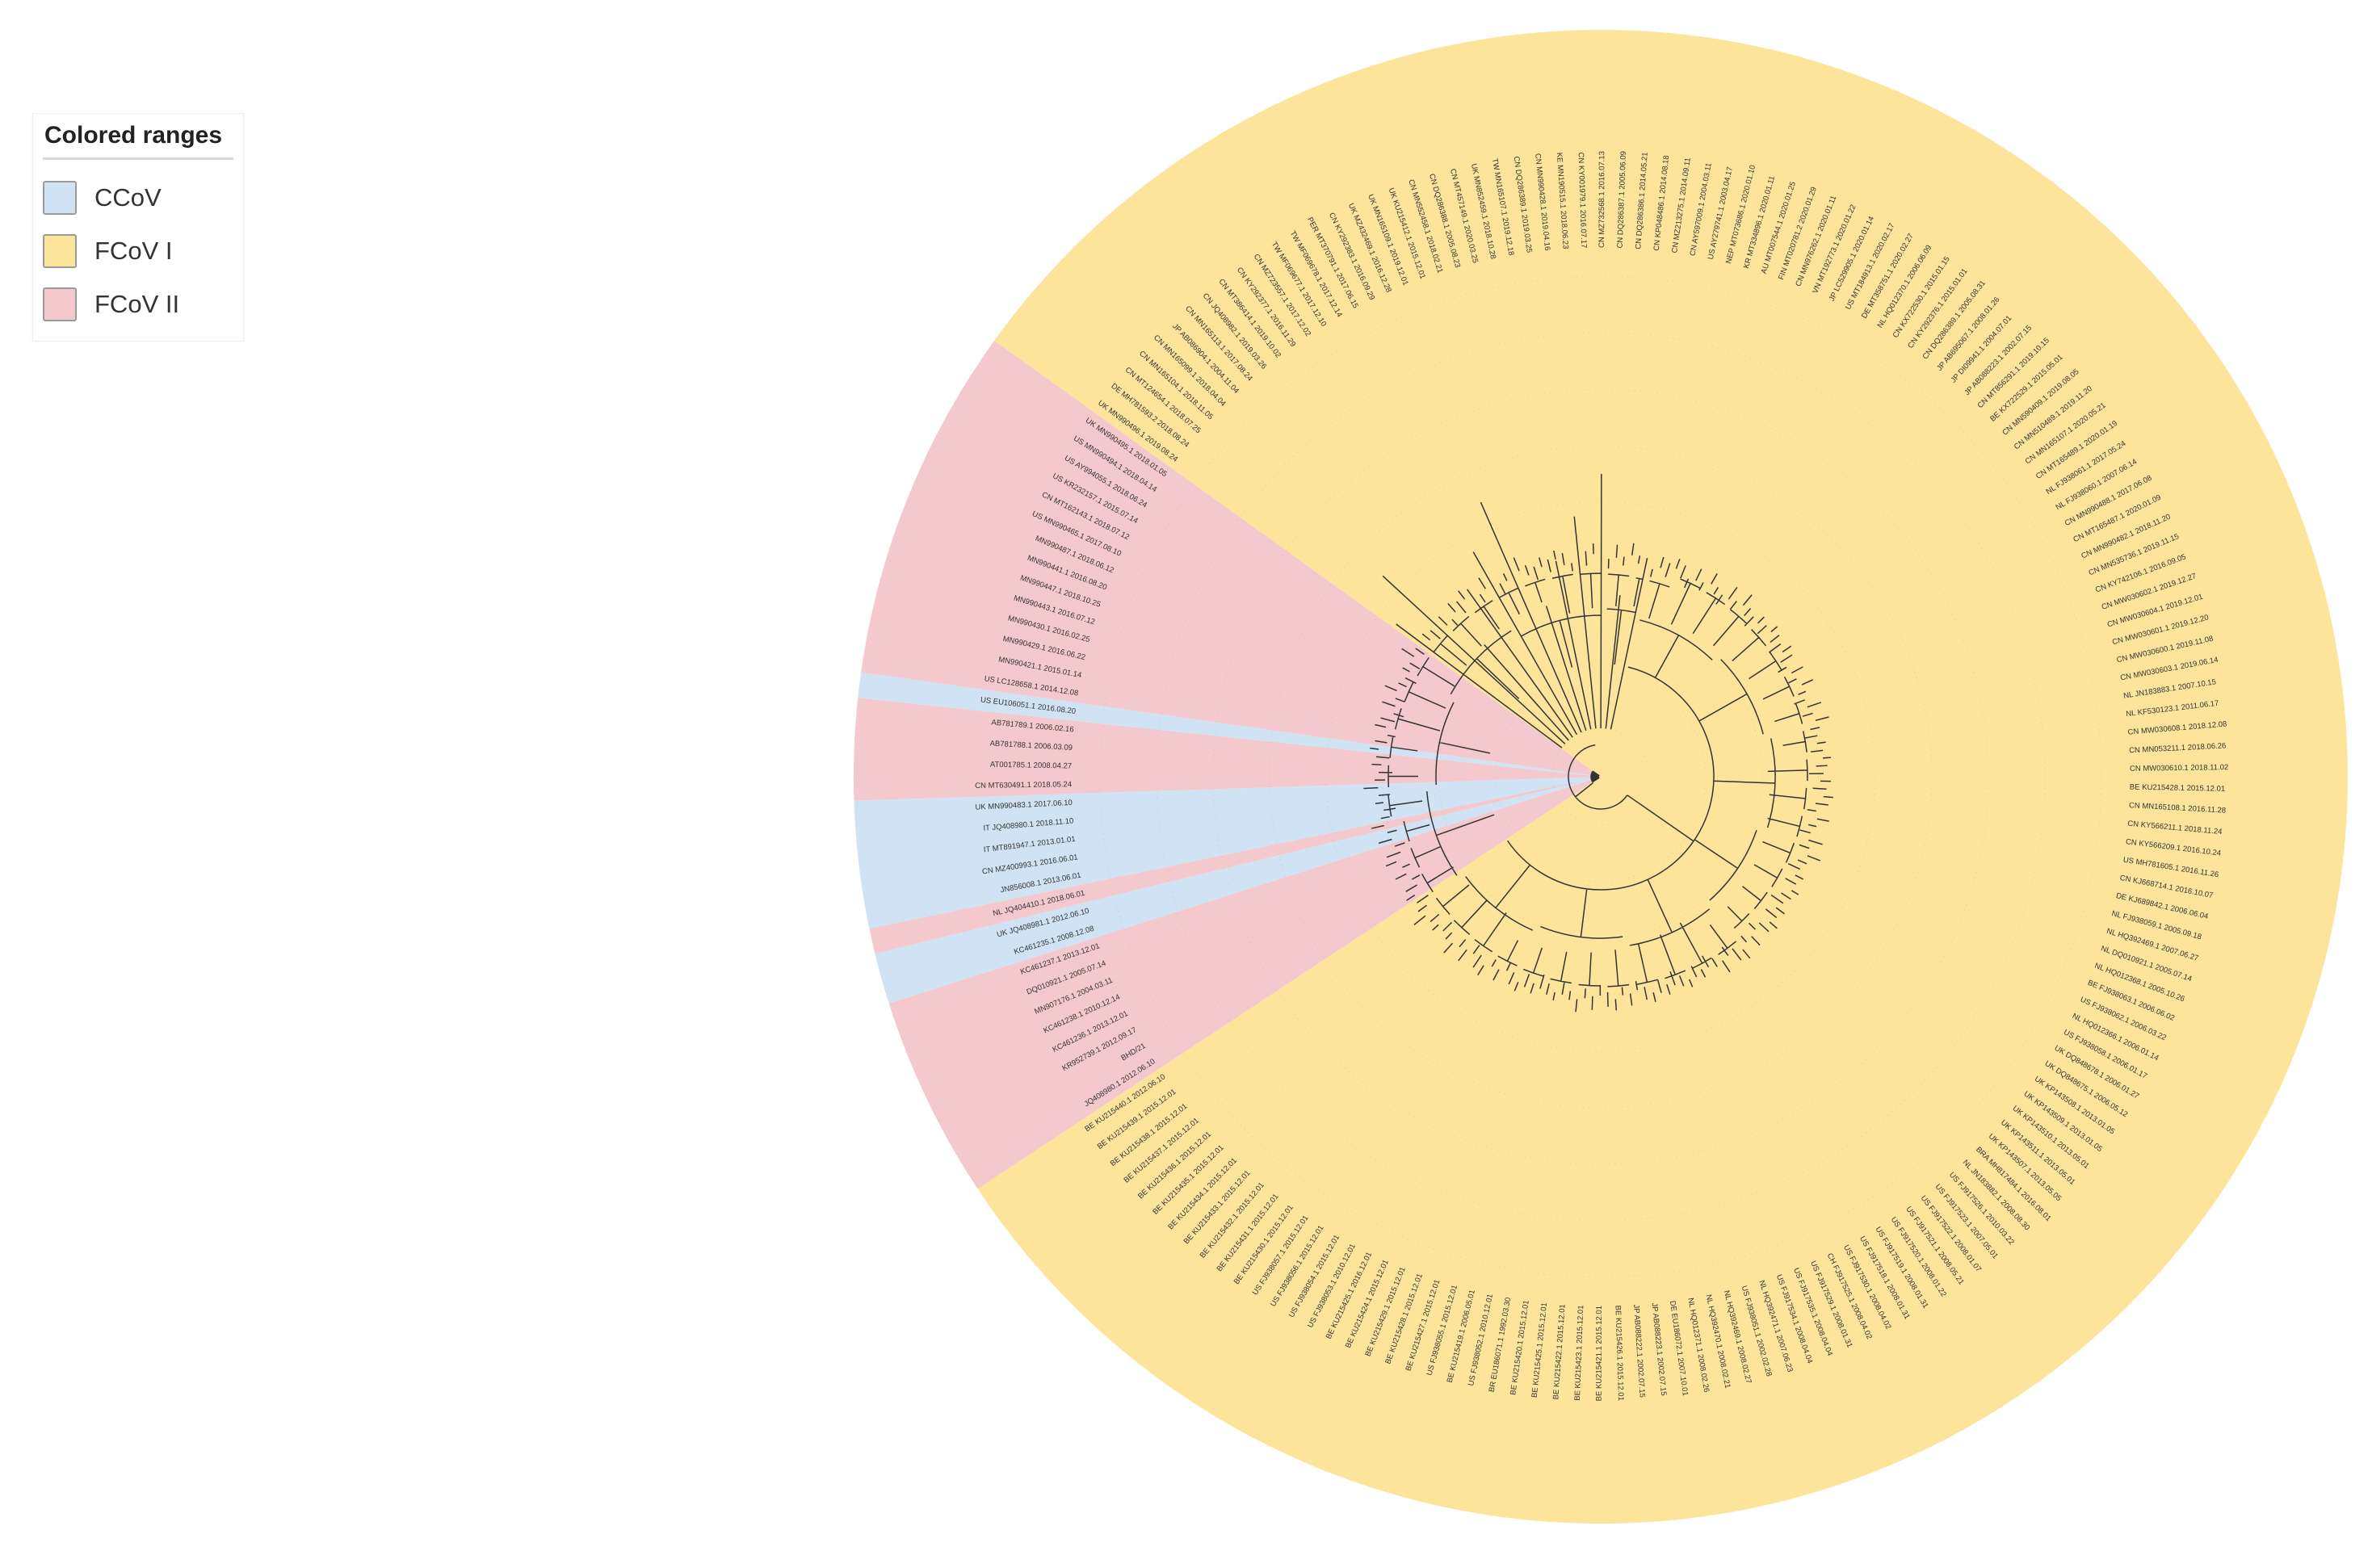 The width and height of the screenshot is (2372, 1568). I want to click on leaf-label: CN MT630491.1 2018.05.24, so click(1023, 785).